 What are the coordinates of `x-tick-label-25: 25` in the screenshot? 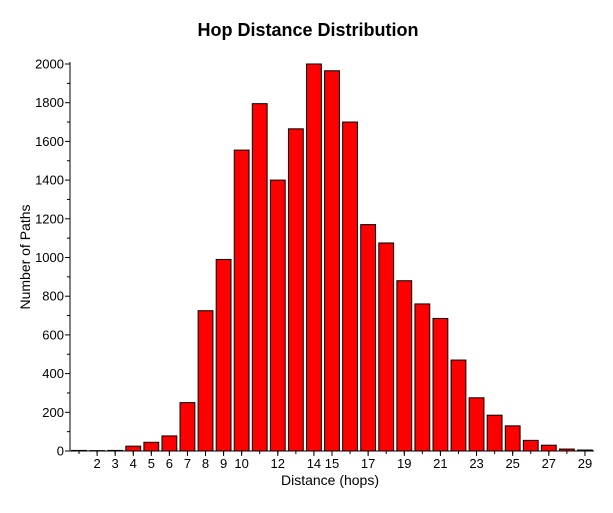 It's located at (512, 463).